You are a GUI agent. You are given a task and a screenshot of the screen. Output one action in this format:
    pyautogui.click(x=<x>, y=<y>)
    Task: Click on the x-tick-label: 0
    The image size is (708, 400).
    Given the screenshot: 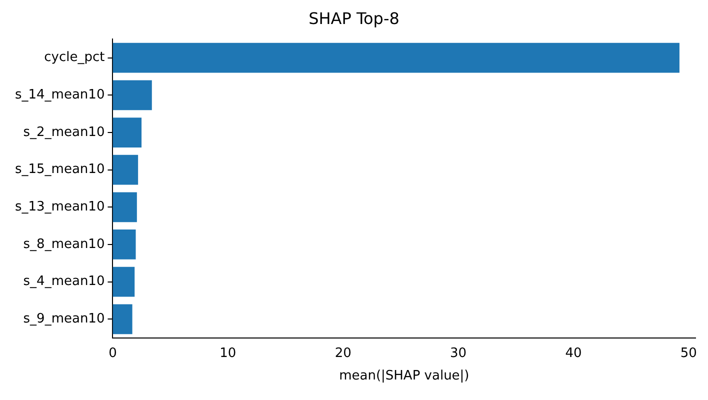 What is the action you would take?
    pyautogui.click(x=112, y=353)
    